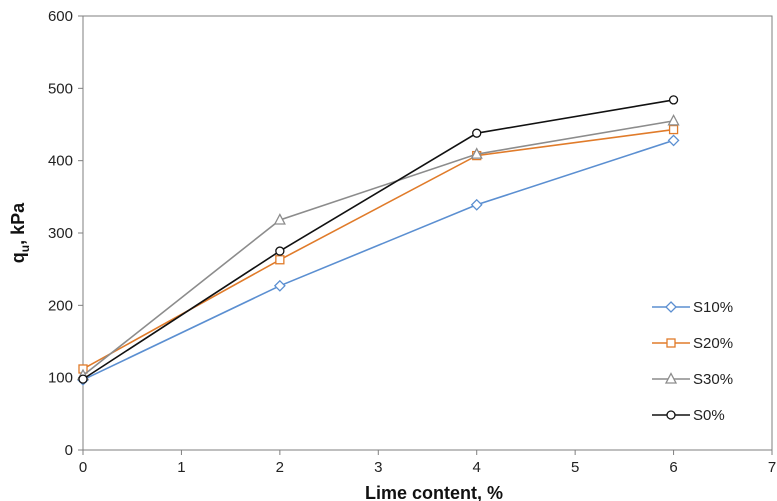 Image resolution: width=777 pixels, height=501 pixels. What do you see at coordinates (378, 467) in the screenshot?
I see `x-tick-label: 3` at bounding box center [378, 467].